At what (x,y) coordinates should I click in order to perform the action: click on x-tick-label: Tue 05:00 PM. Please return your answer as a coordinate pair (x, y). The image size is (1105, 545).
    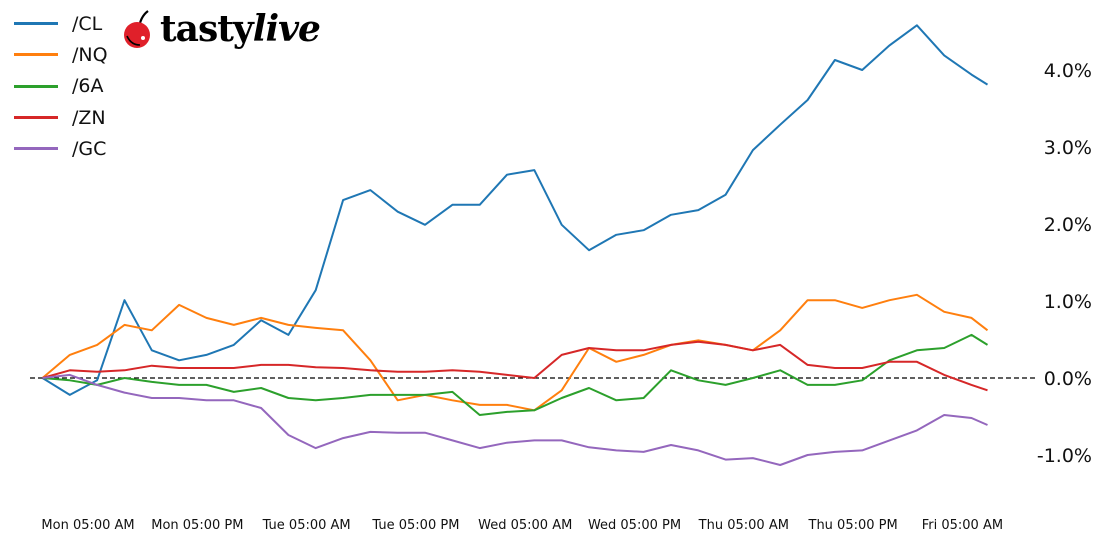
    Looking at the image, I should click on (415, 525).